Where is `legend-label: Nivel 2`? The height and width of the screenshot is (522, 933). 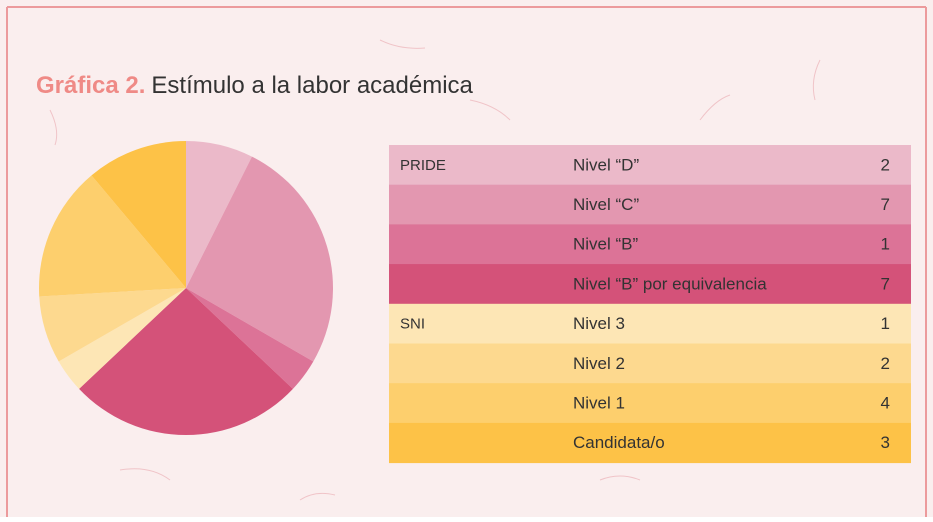
legend-label: Nivel 2 is located at coordinates (599, 363).